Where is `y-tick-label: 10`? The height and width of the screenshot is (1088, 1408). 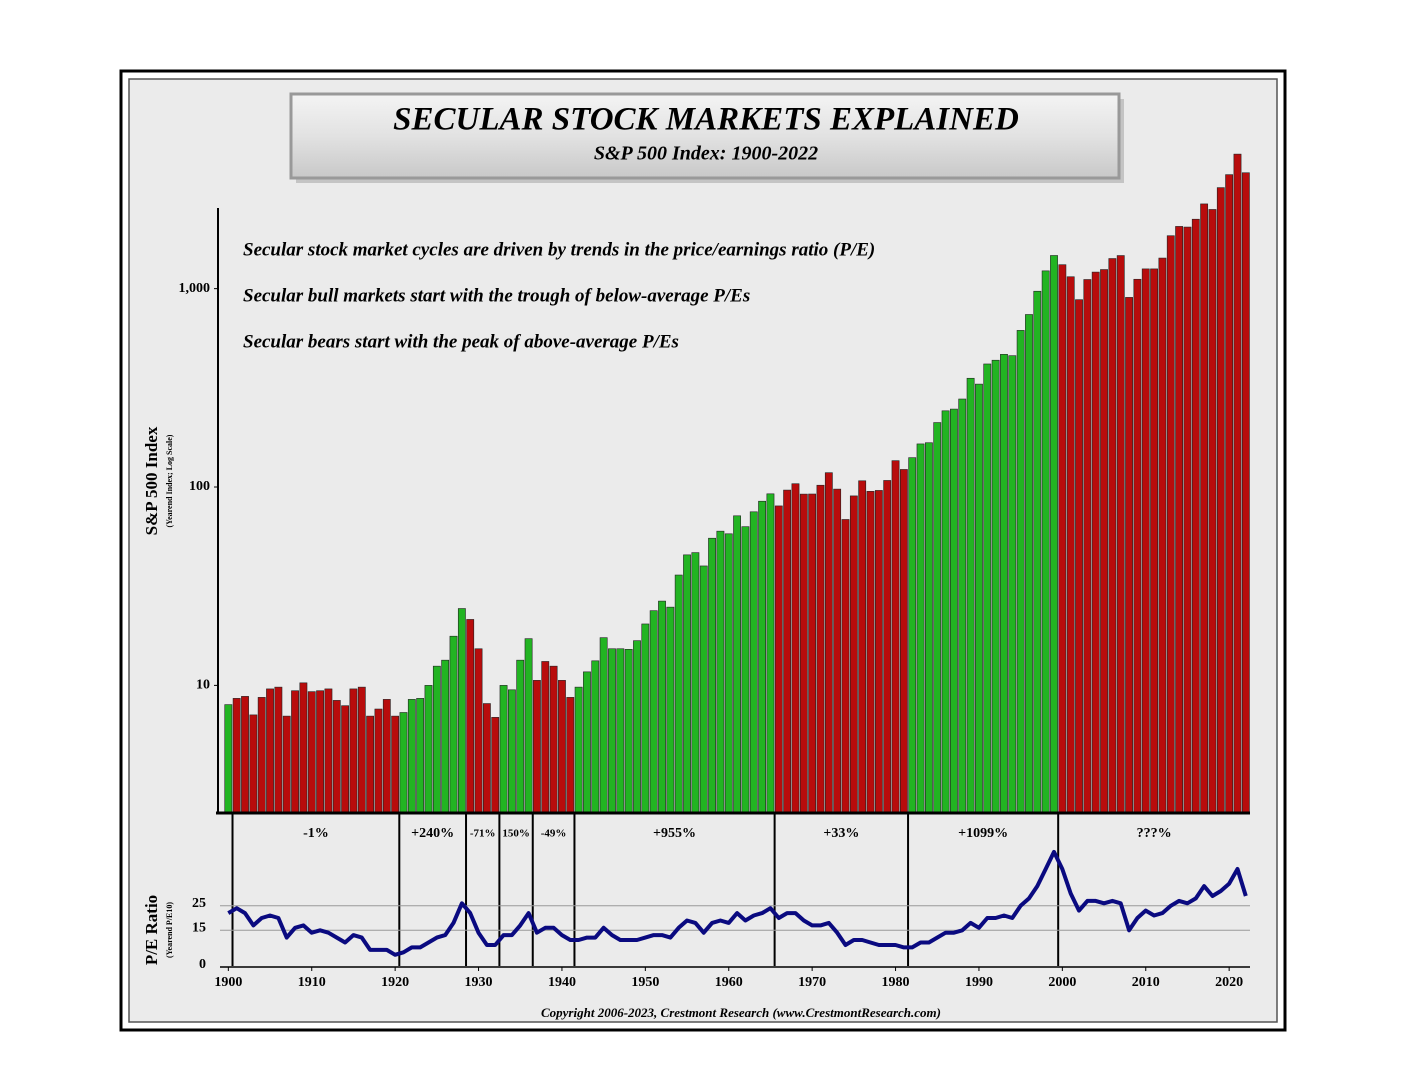 y-tick-label: 10 is located at coordinates (203, 685).